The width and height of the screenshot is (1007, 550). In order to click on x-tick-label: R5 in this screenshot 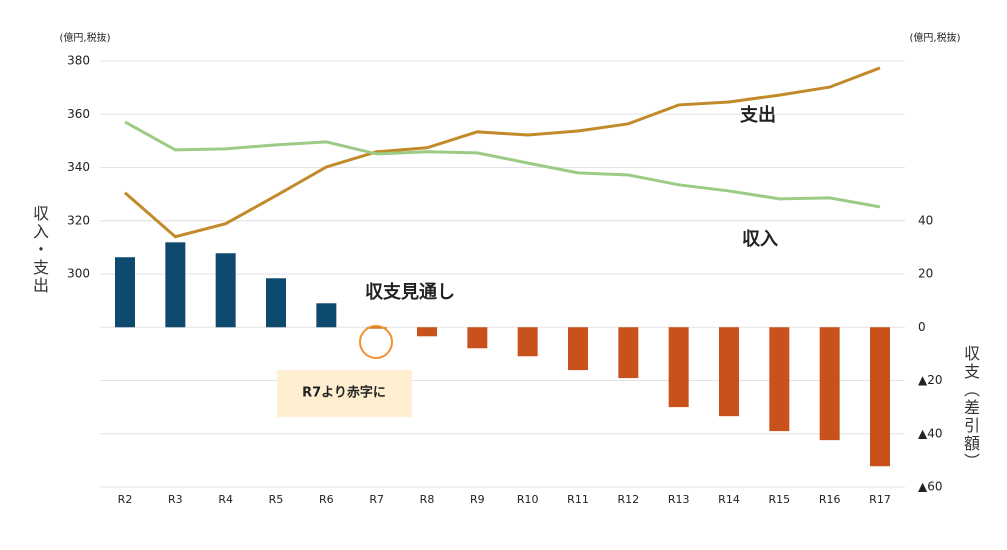, I will do `click(276, 499)`.